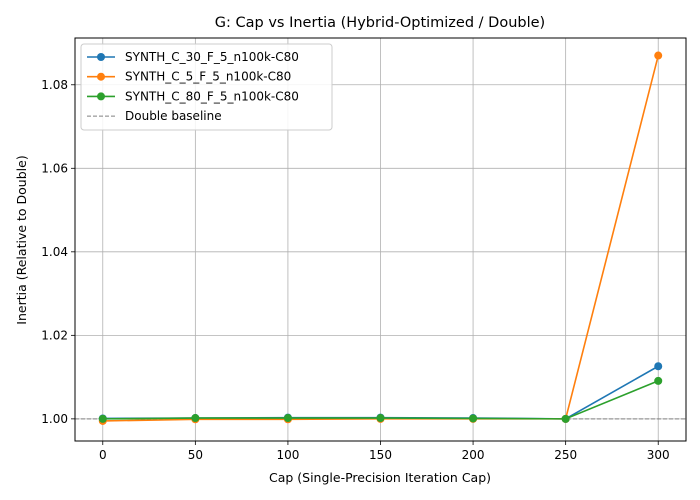 This screenshot has height=500, width=700. I want to click on x-tick-label: 300, so click(658, 455).